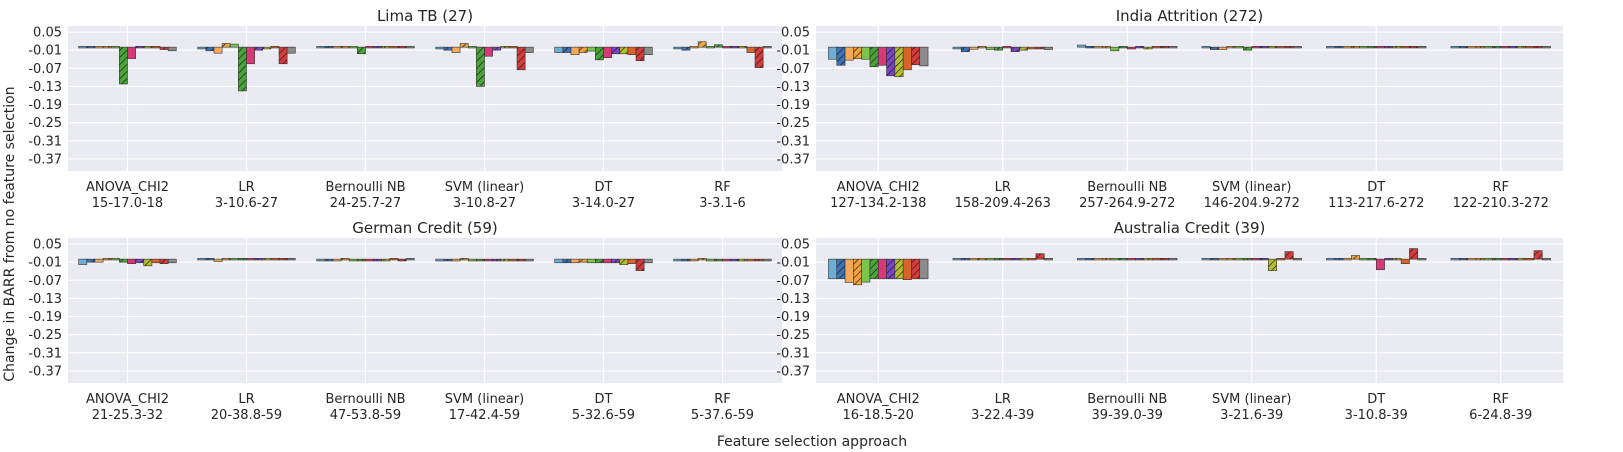 This screenshot has width=1623, height=452. What do you see at coordinates (1003, 203) in the screenshot?
I see `x-tick-range-label: 158-209.4-263` at bounding box center [1003, 203].